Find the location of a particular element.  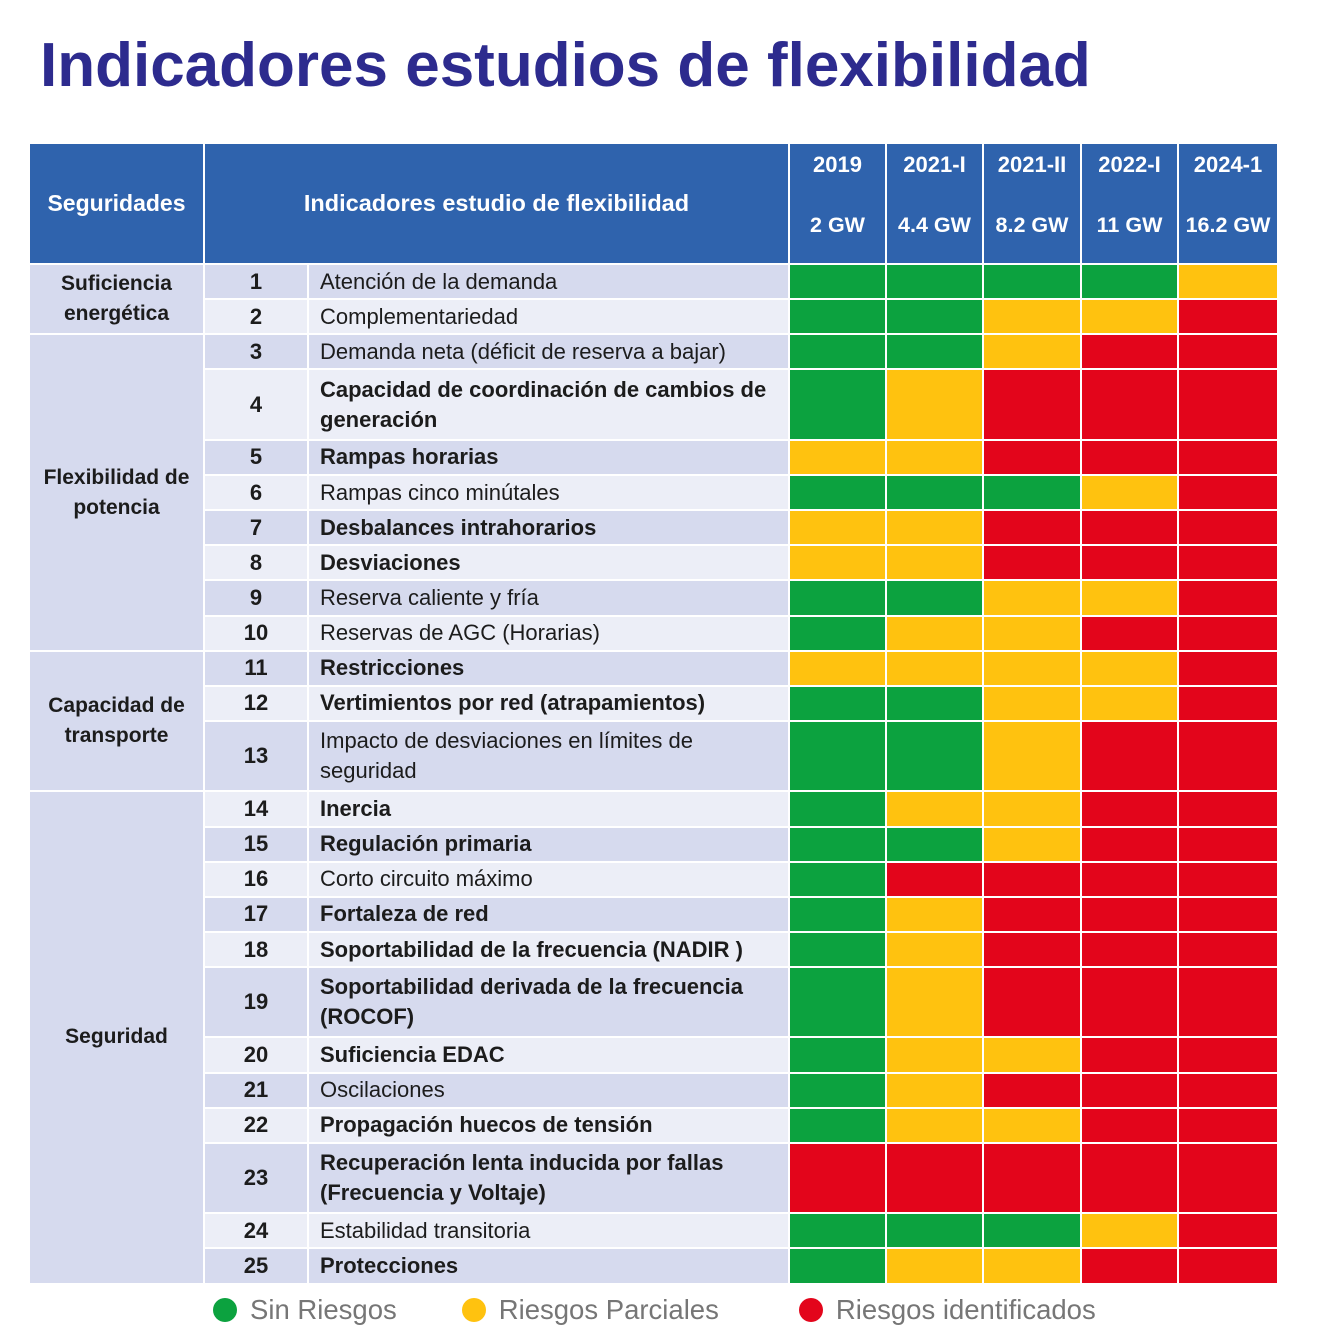

indicator-number: 21 is located at coordinates (256, 1090).